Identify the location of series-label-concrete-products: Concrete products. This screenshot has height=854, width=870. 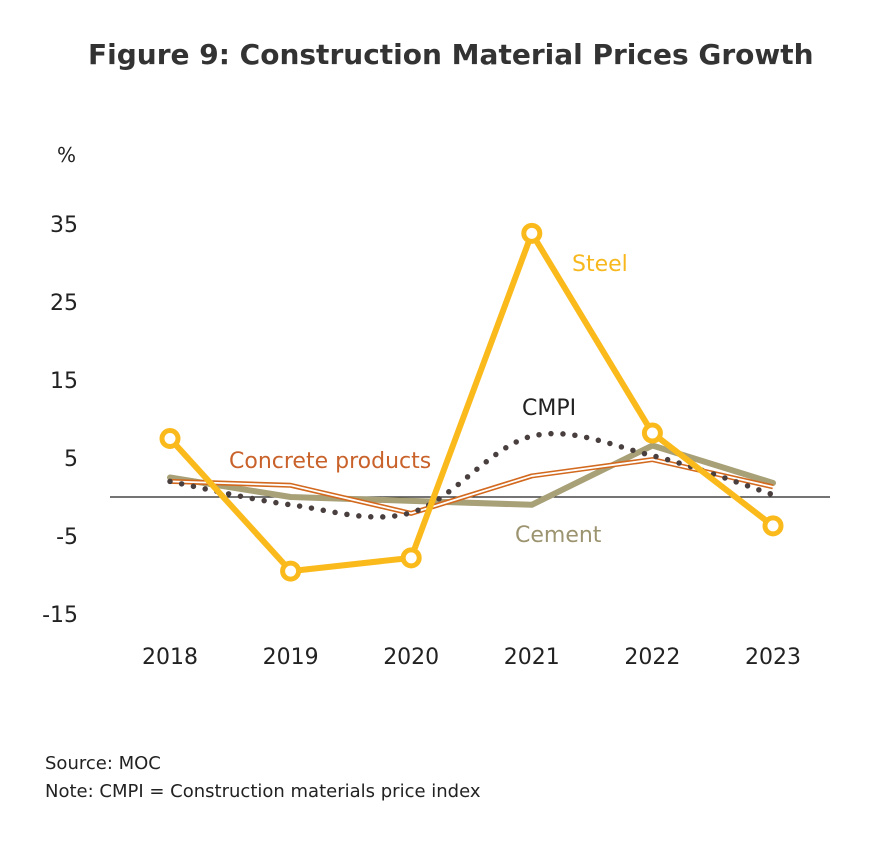
(330, 461).